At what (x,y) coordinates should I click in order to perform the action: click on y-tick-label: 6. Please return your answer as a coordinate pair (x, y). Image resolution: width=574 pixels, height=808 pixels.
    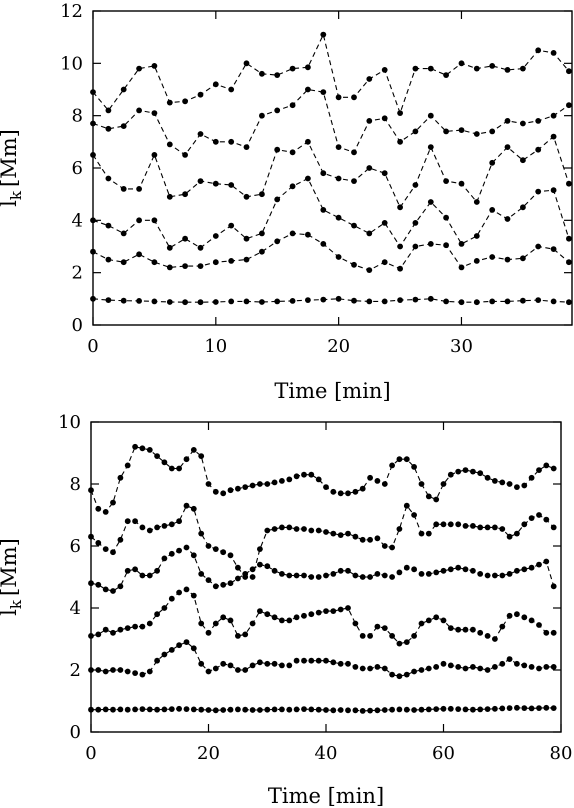
    Looking at the image, I should click on (77, 168).